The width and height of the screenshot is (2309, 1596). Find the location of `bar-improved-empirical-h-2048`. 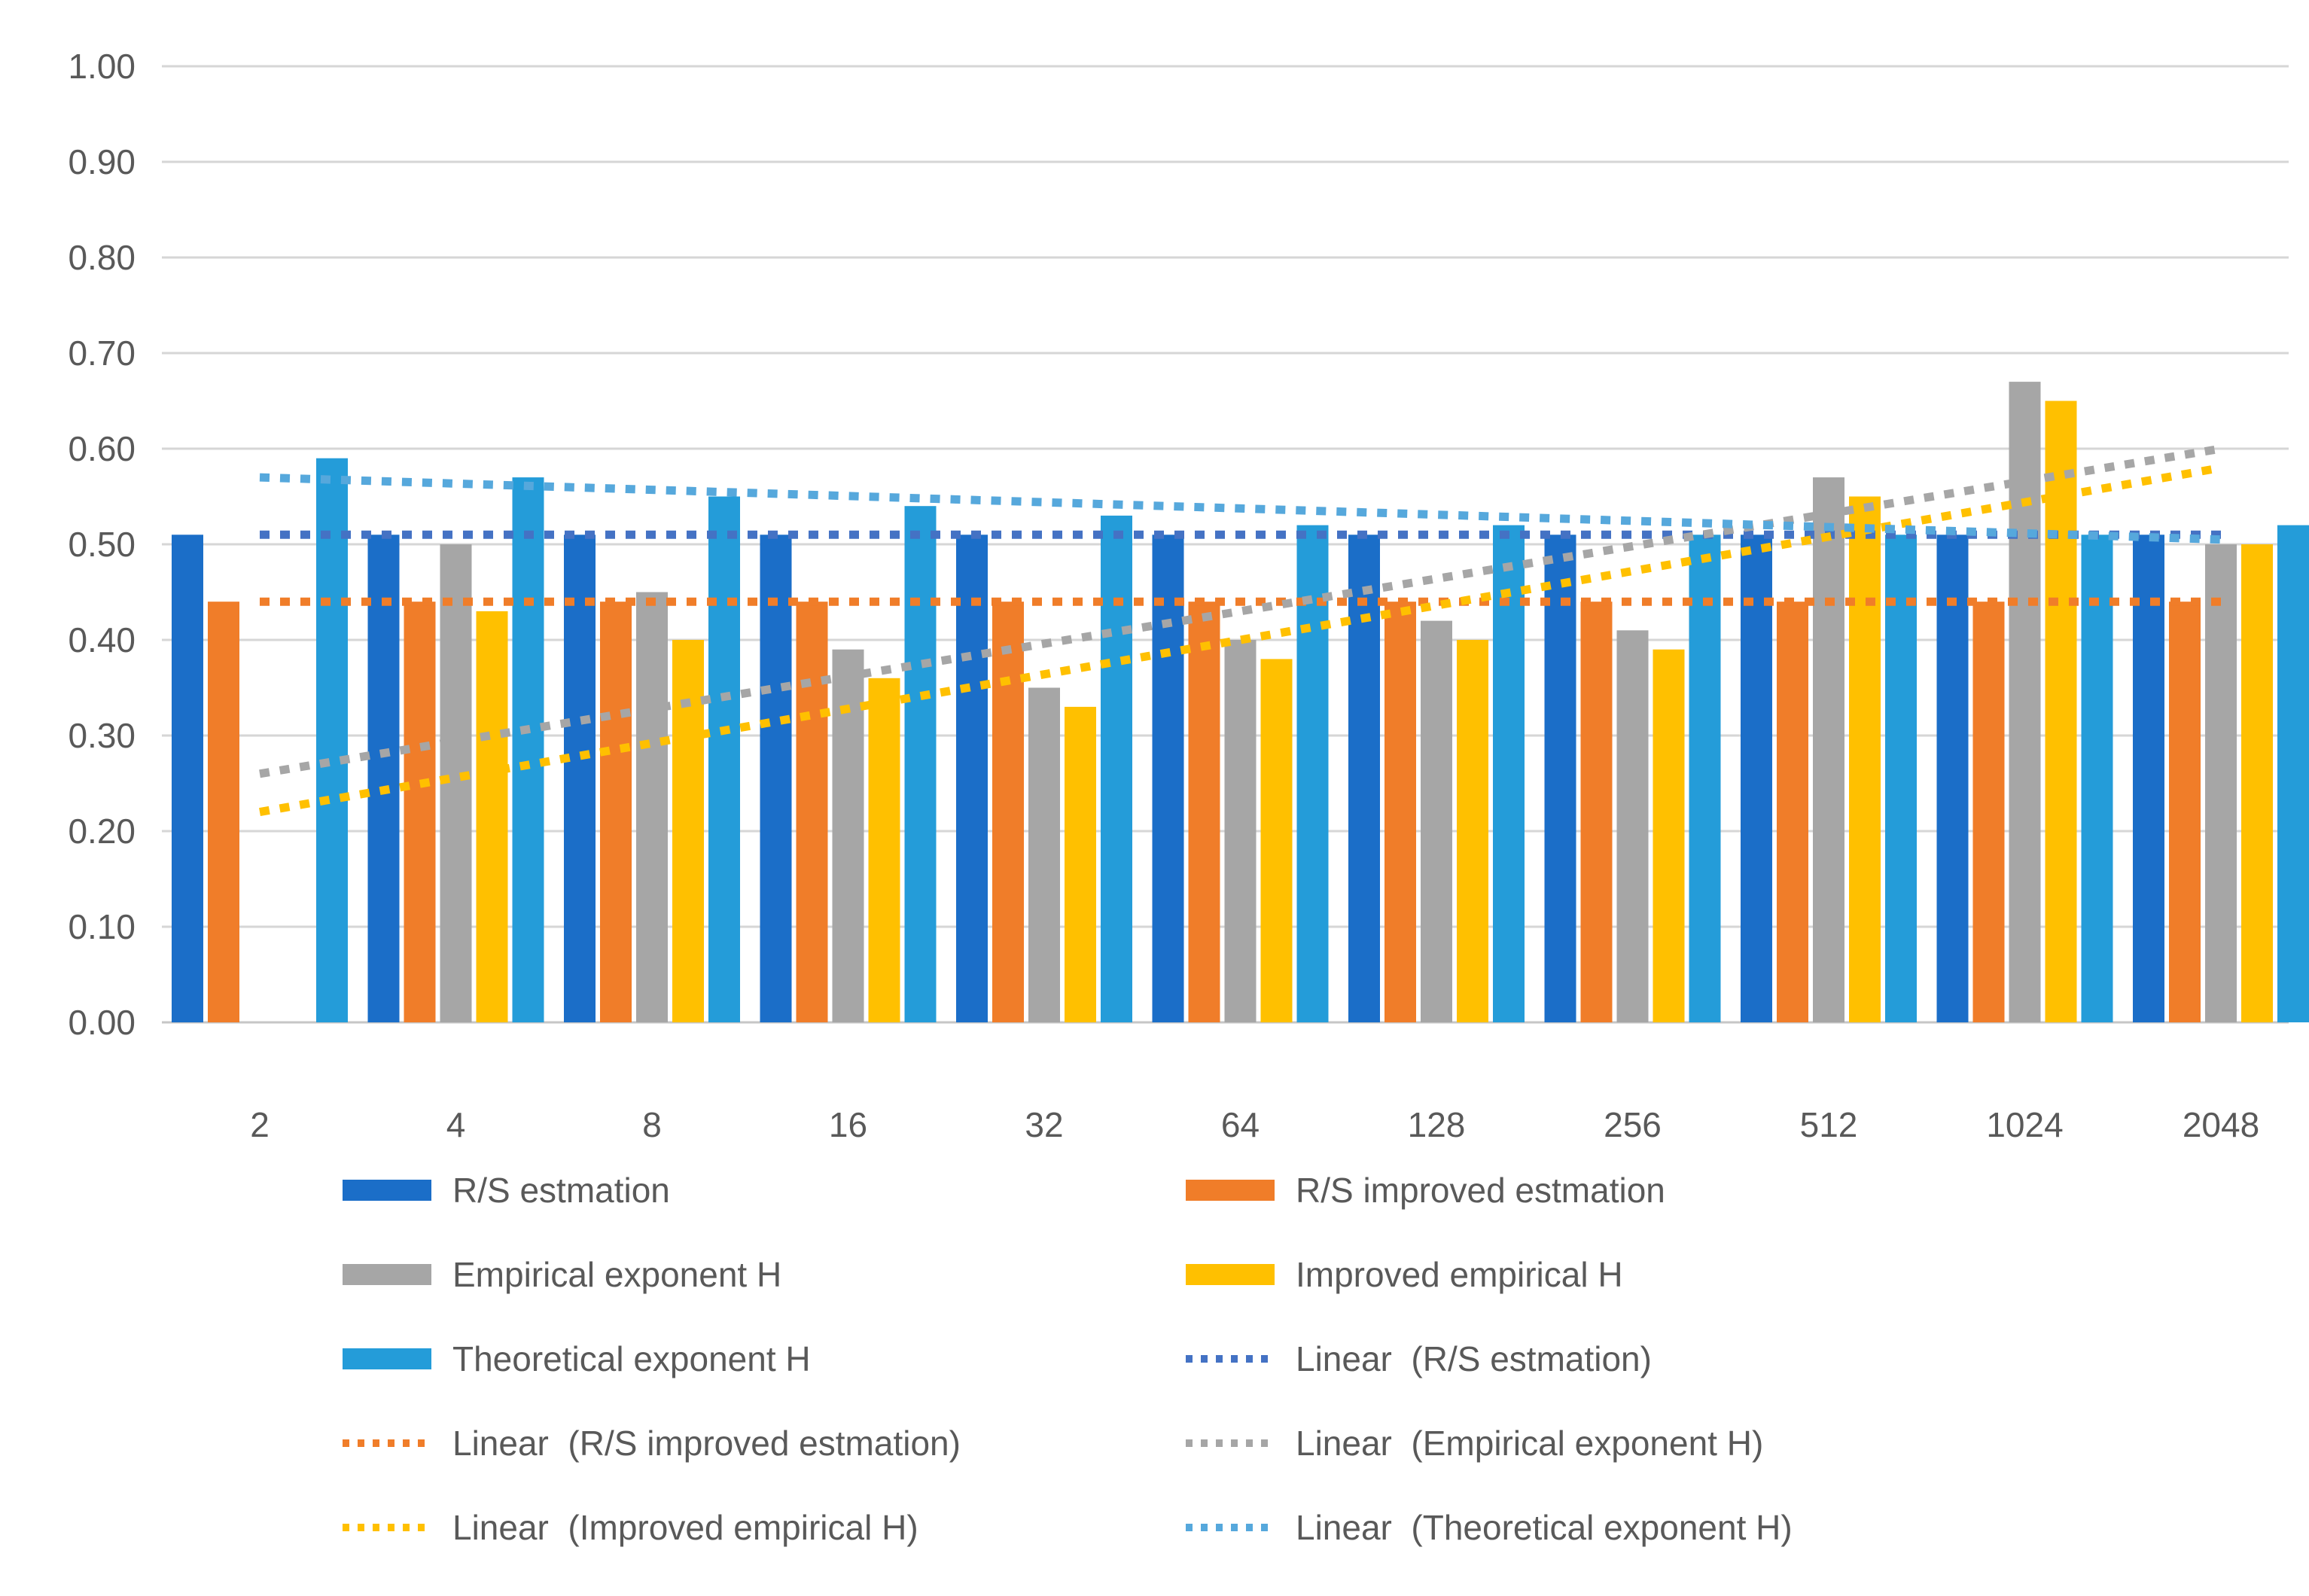

bar-improved-empirical-h-2048 is located at coordinates (2257, 783).